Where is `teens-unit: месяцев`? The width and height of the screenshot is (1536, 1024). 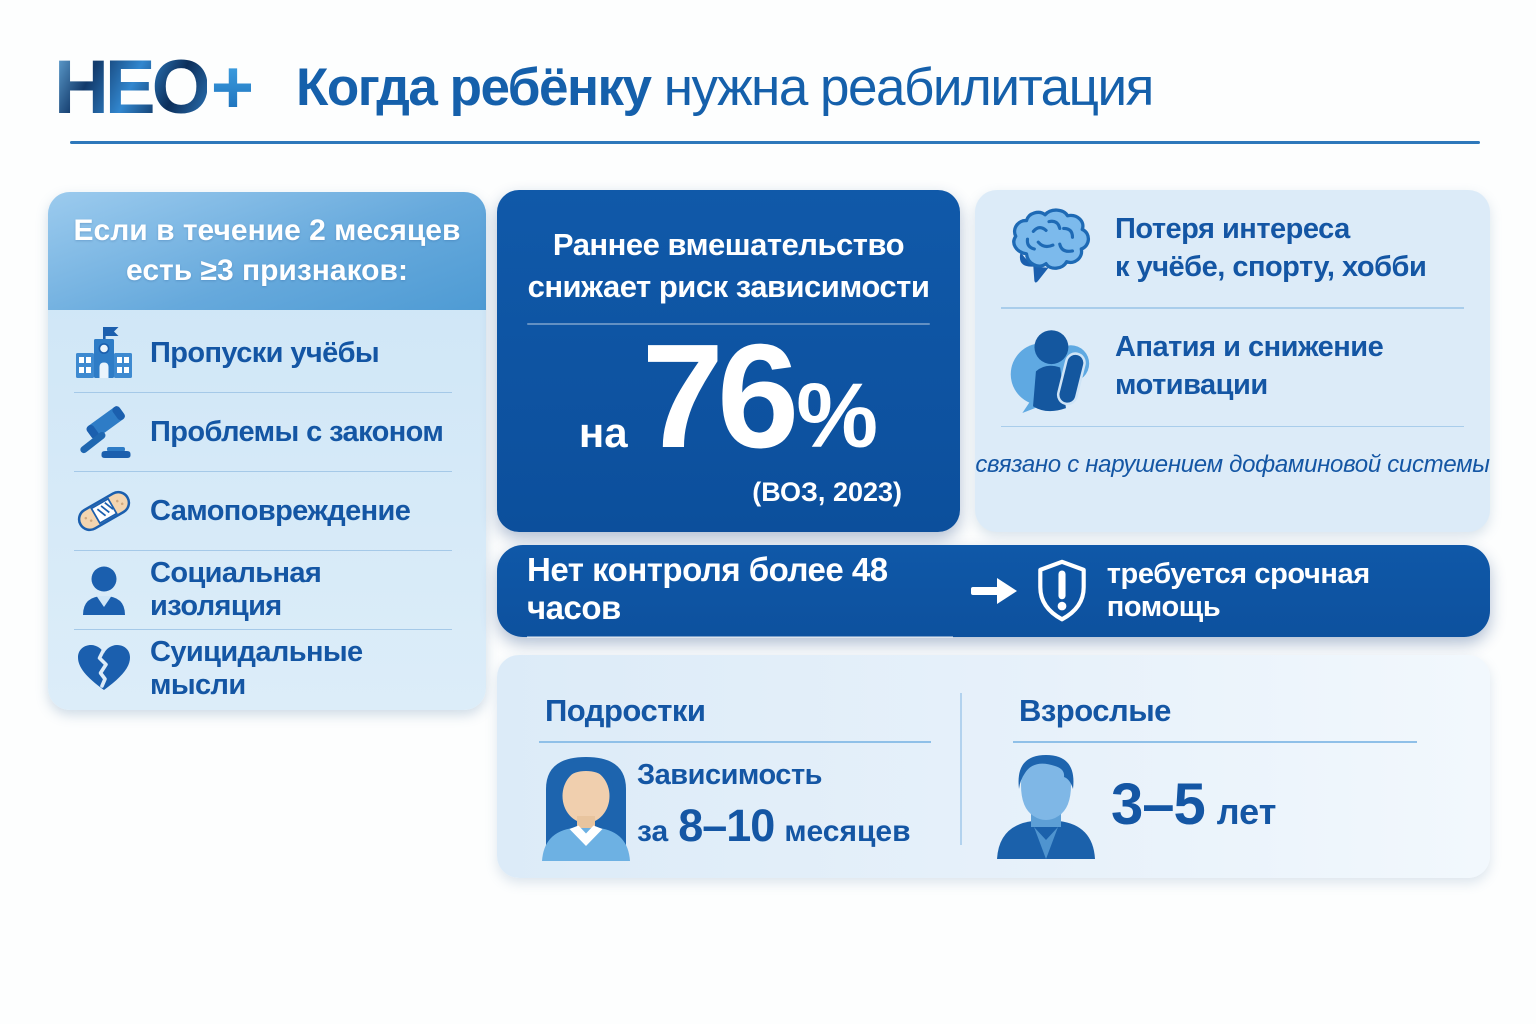
teens-unit: месяцев is located at coordinates (847, 832).